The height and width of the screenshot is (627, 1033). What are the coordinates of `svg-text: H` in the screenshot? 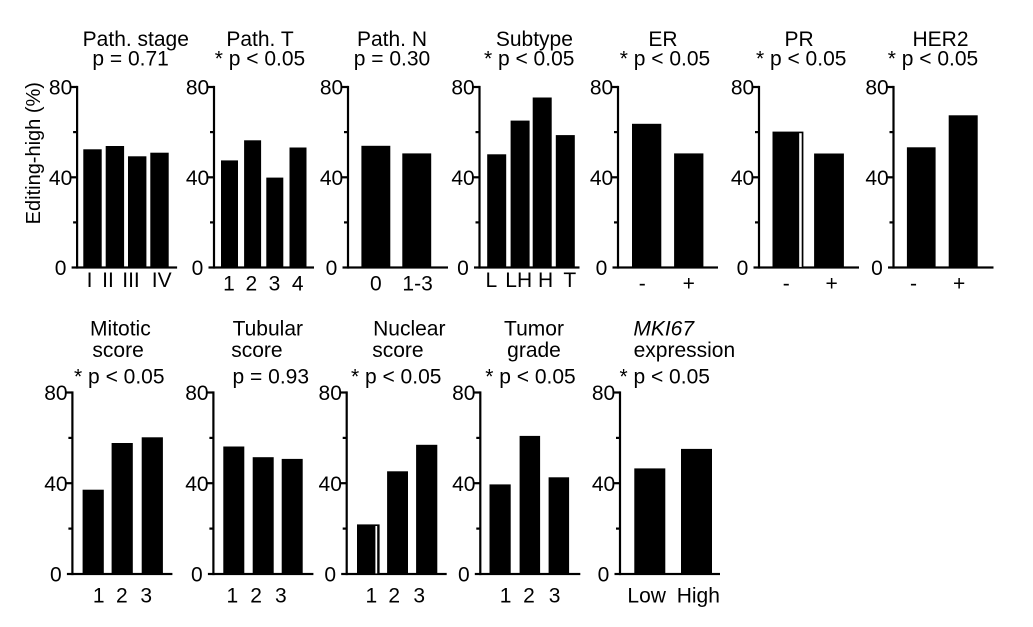 It's located at (545, 280).